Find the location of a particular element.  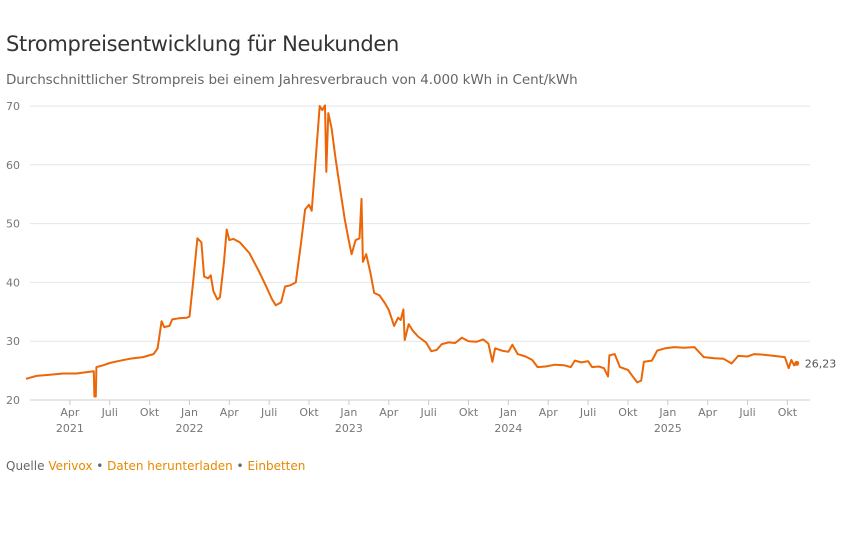

y-tick-label: 70 is located at coordinates (13, 106).